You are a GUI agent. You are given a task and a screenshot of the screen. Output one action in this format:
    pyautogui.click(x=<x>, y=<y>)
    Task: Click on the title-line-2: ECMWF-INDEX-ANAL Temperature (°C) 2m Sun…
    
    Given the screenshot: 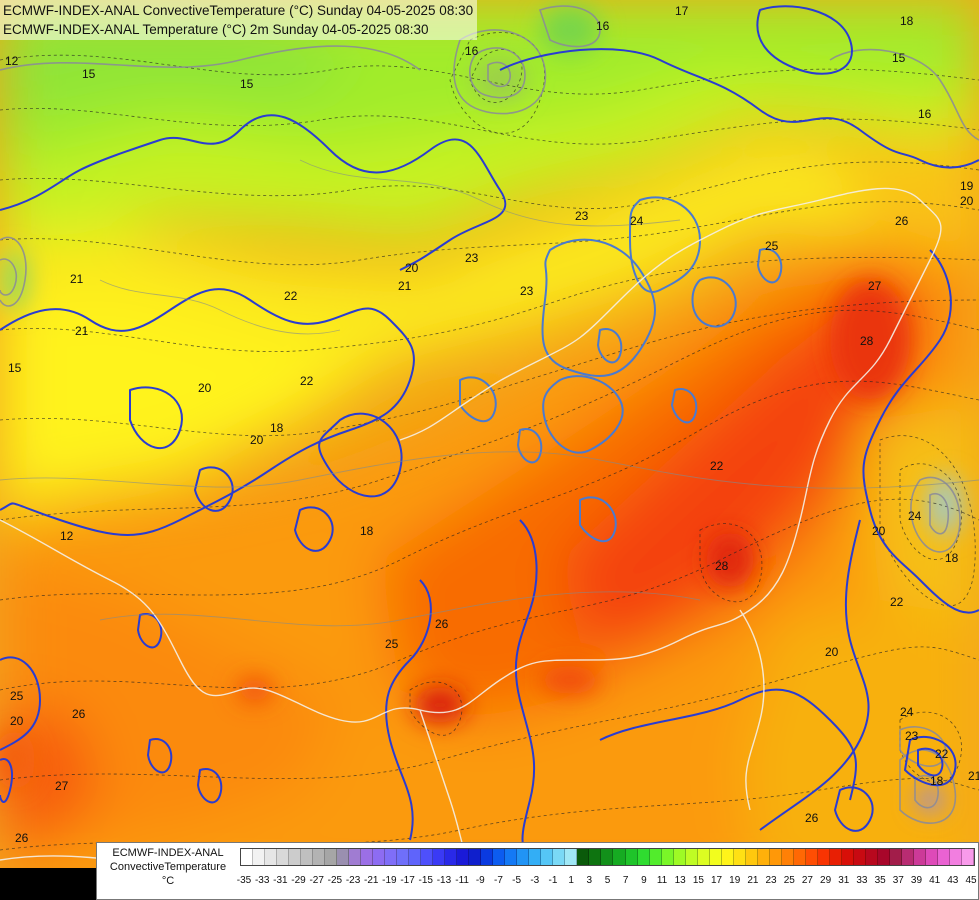 What is the action you would take?
    pyautogui.click(x=216, y=29)
    